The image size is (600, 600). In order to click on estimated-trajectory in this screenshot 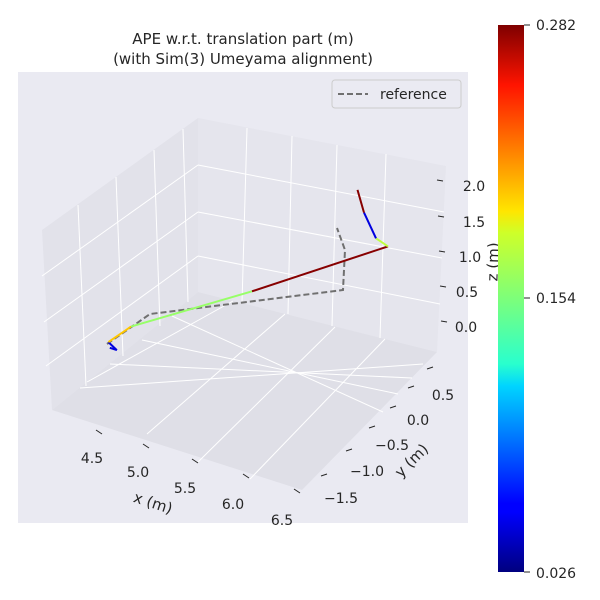, I will do `click(248, 270)`.